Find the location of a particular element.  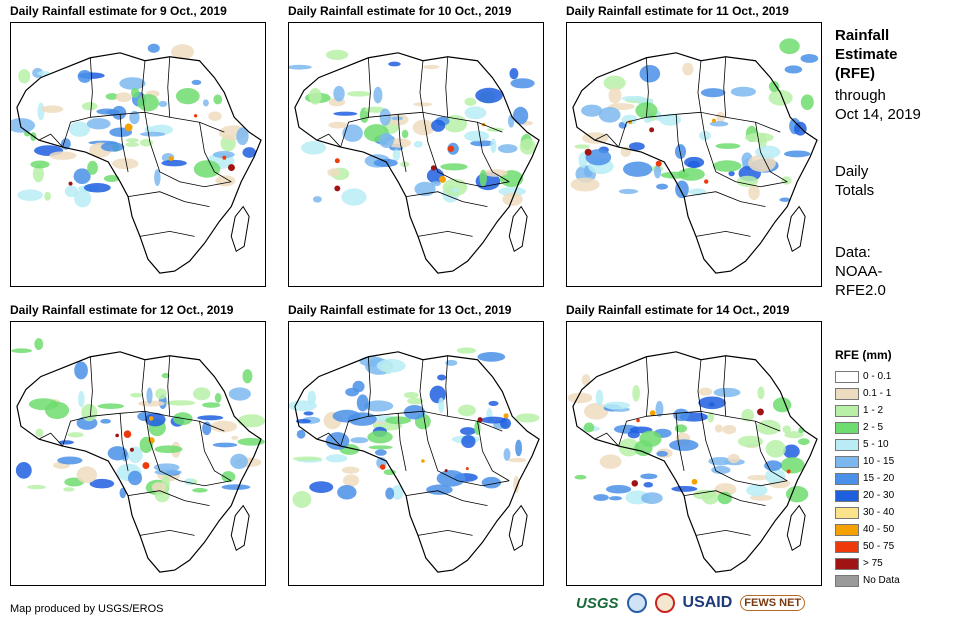

legend-label: 30 - 40 is located at coordinates (879, 512).